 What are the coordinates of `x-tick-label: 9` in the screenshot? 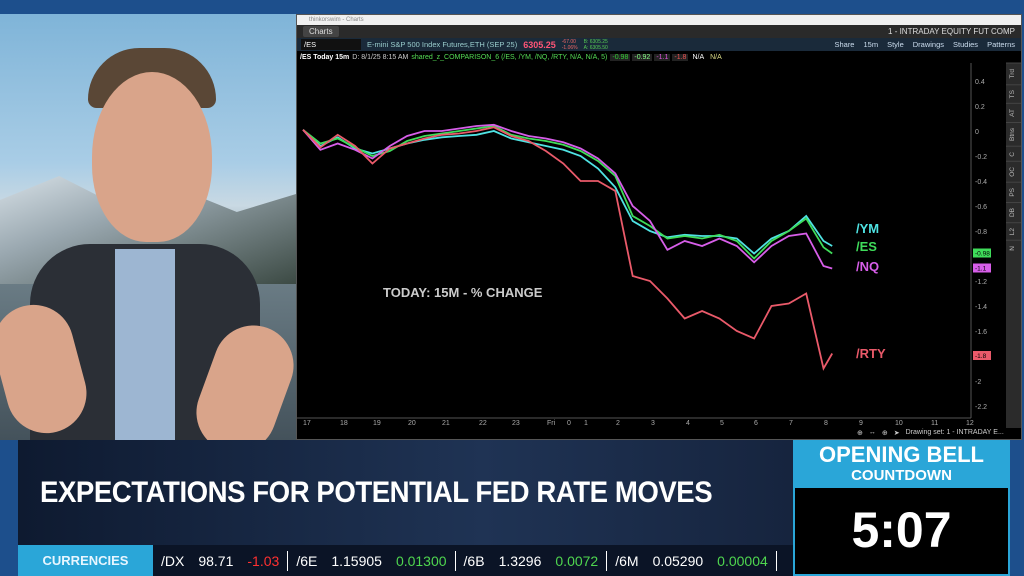 It's located at (861, 423).